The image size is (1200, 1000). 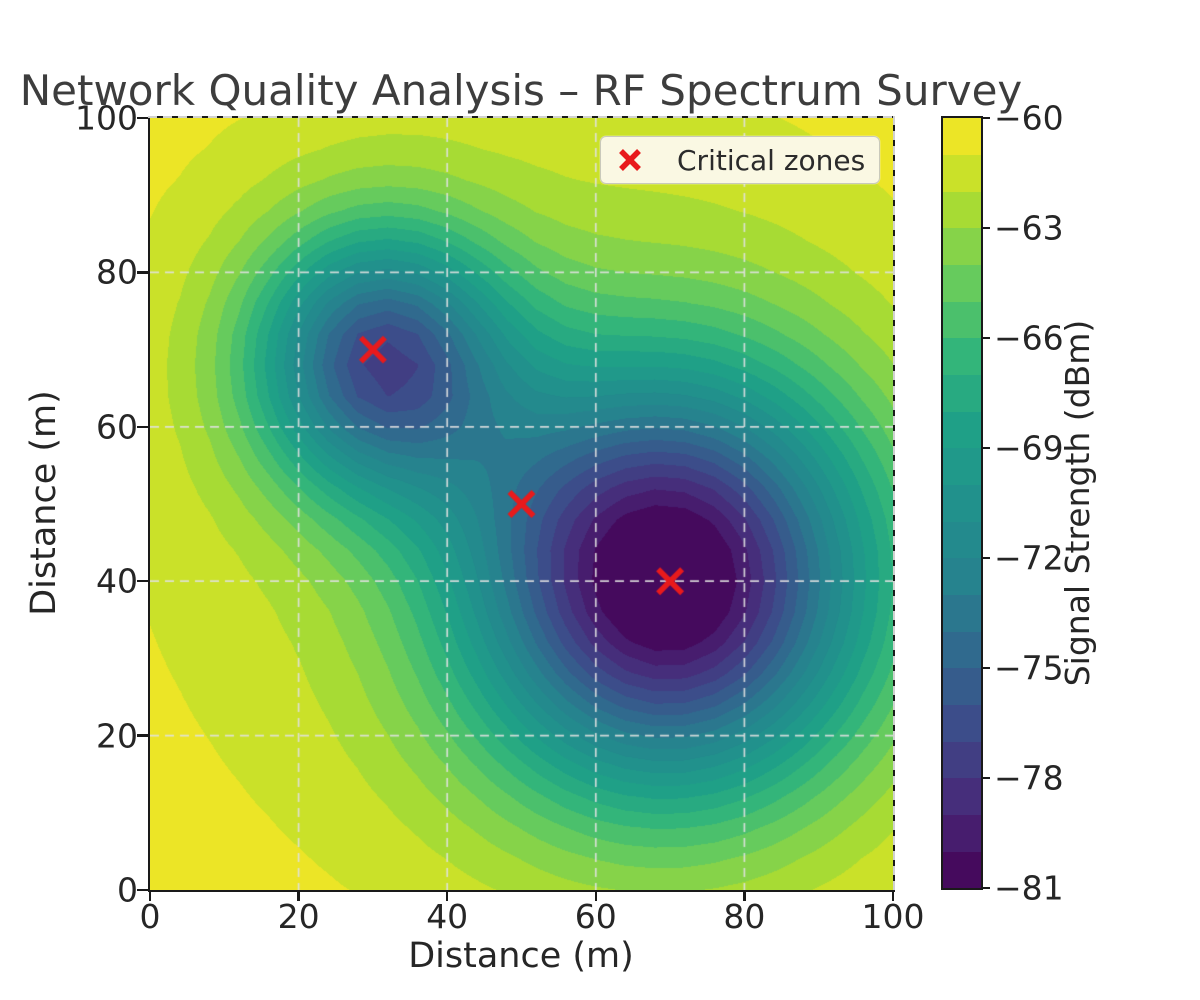 I want to click on colorbar-tick-label: −81, so click(x=1029, y=888).